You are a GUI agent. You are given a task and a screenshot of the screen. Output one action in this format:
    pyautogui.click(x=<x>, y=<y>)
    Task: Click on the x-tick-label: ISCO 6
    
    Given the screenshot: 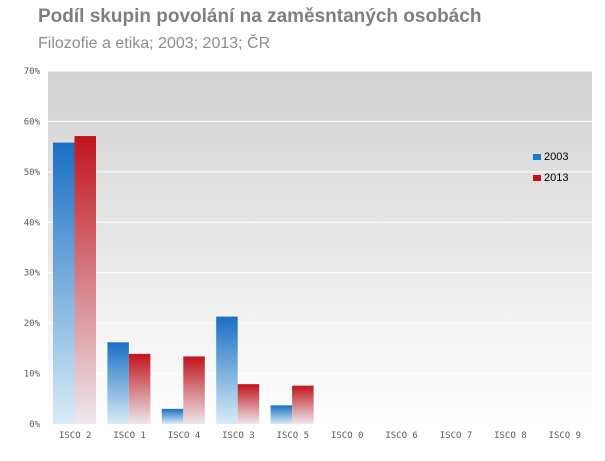 What is the action you would take?
    pyautogui.click(x=401, y=436)
    